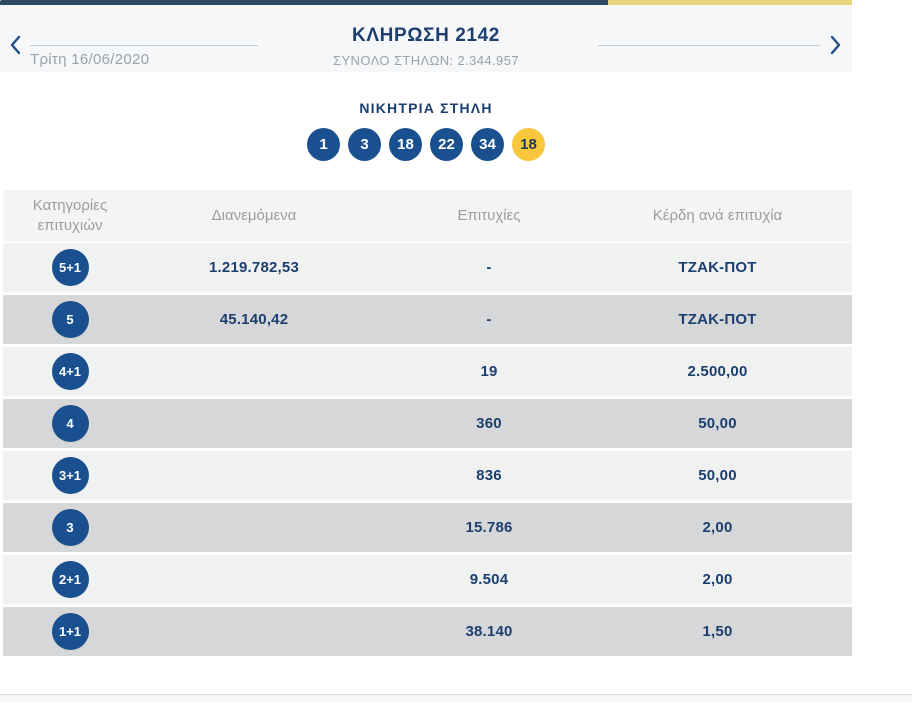 The height and width of the screenshot is (702, 912). What do you see at coordinates (427, 371) in the screenshot?
I see `table-row: 4+1 19 2.500,00` at bounding box center [427, 371].